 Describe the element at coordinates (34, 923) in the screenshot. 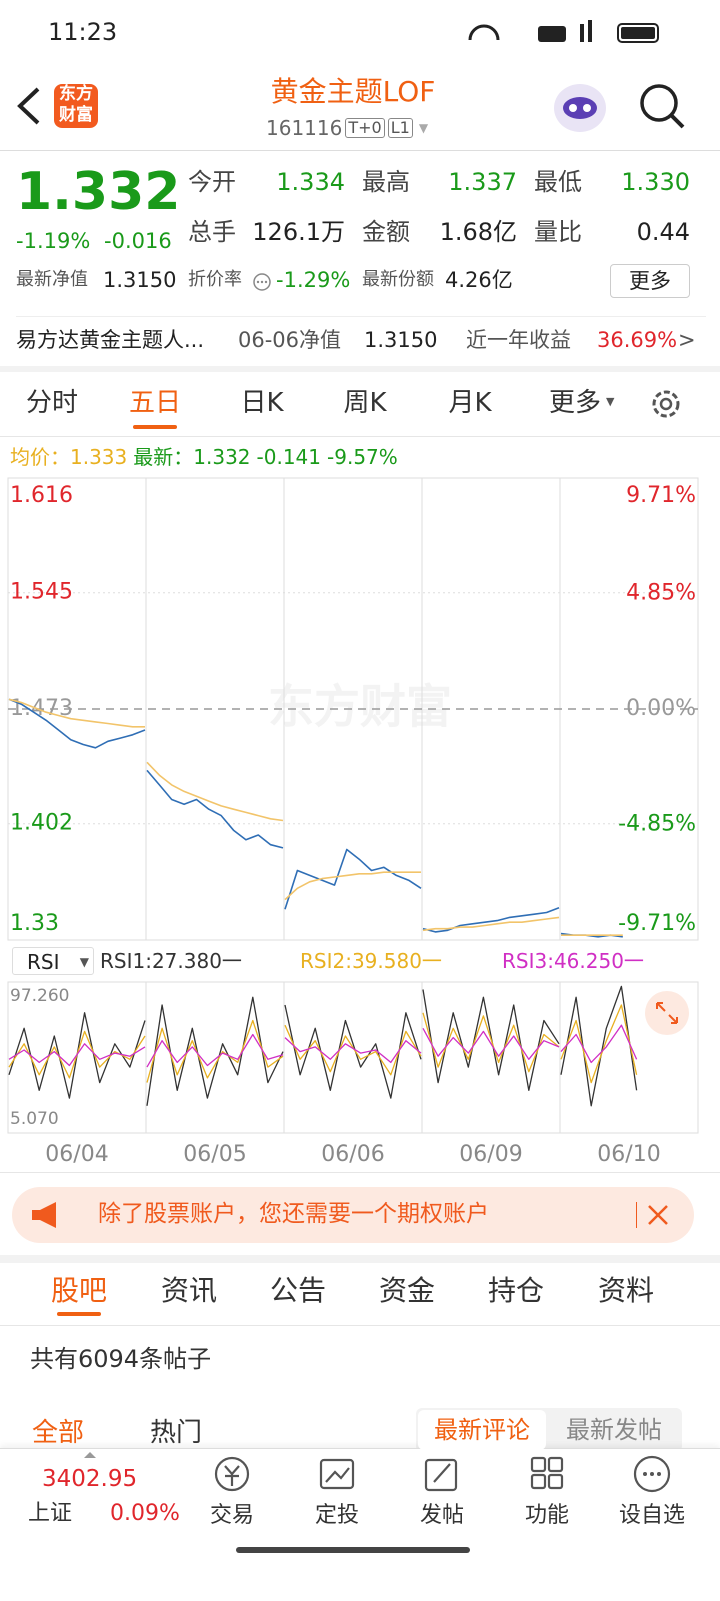

I see `y-tick-label: 1.33` at that location.